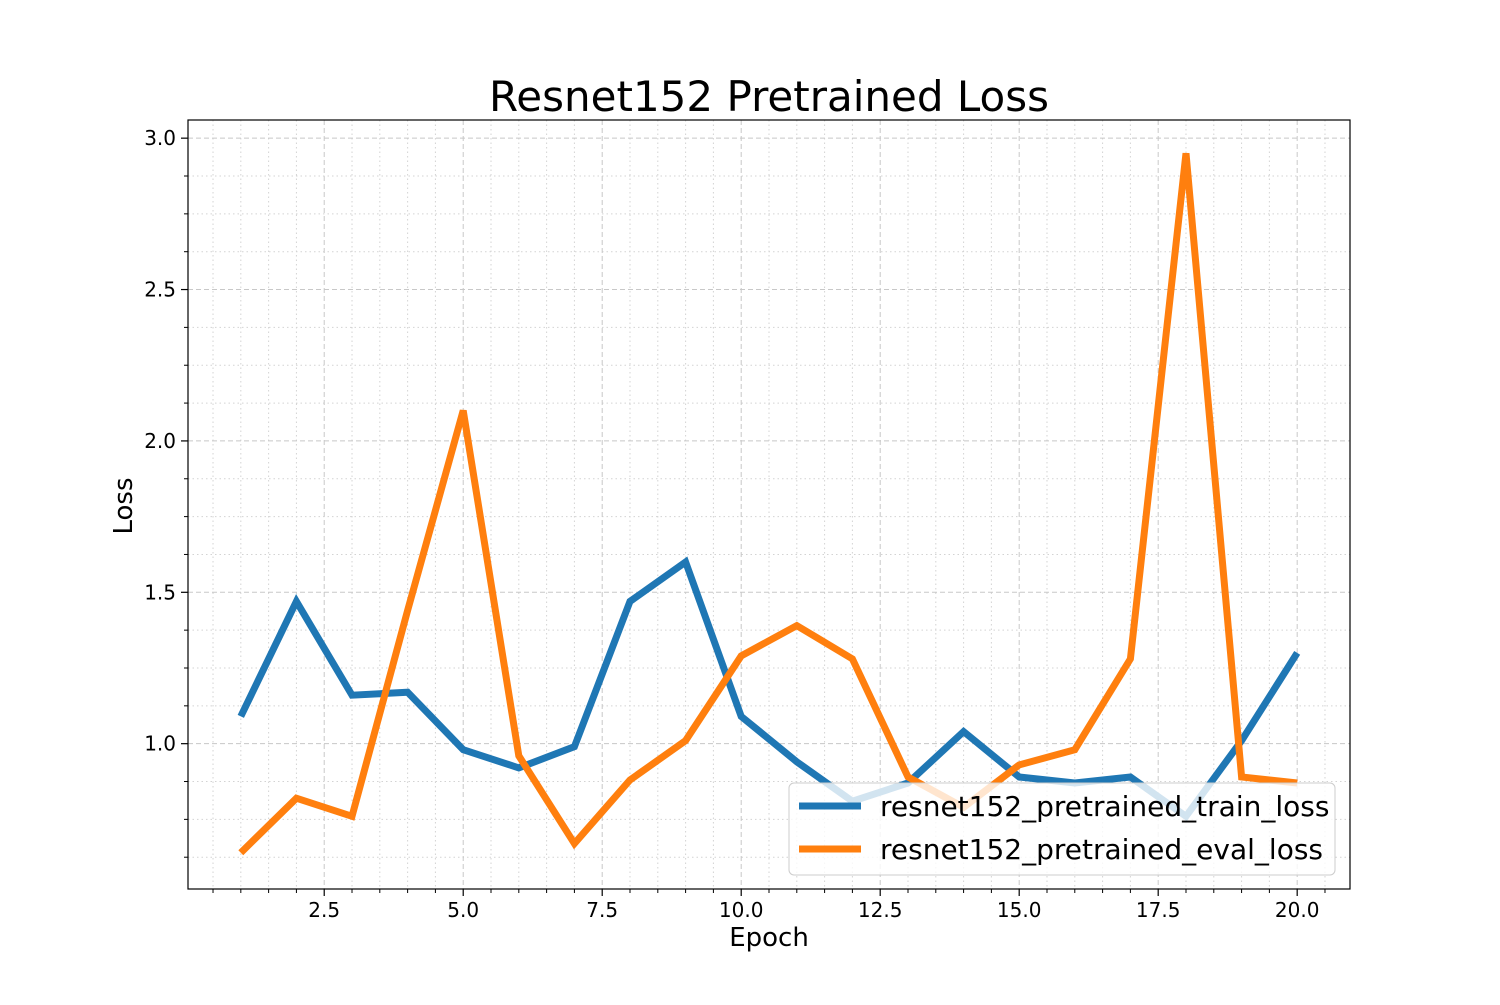 The width and height of the screenshot is (1500, 1005). What do you see at coordinates (160, 290) in the screenshot?
I see `y-tick-label: 2.5` at bounding box center [160, 290].